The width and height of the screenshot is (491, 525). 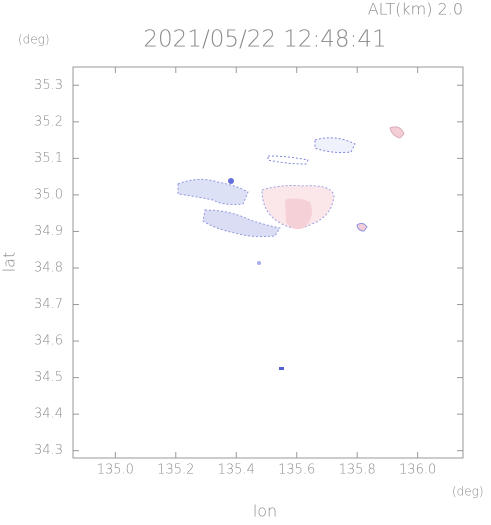 What do you see at coordinates (48, 377) in the screenshot?
I see `y-tick-label: 34.5` at bounding box center [48, 377].